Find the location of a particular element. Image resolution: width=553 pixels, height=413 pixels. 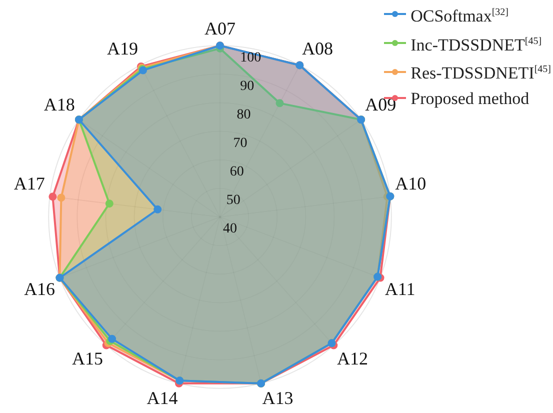

spoke-label: A07 is located at coordinates (220, 28).